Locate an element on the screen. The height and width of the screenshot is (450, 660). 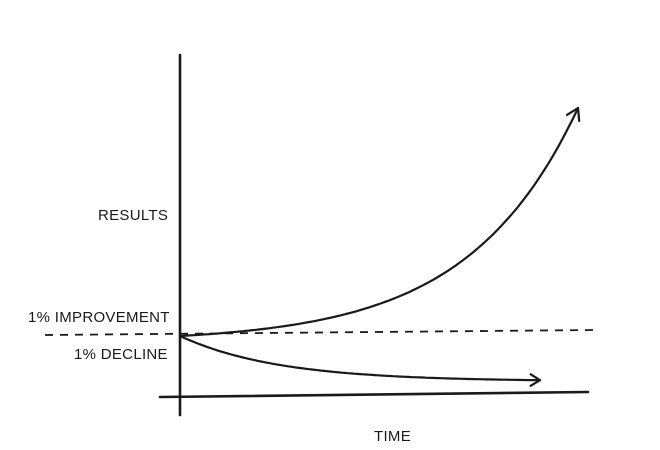
series-improvement-label: 1% IMPROVEMENT is located at coordinates (99, 317).